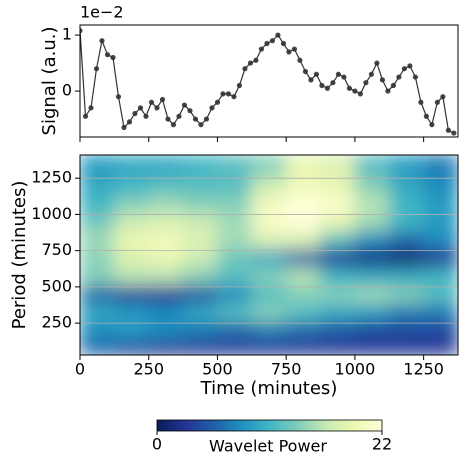 The width and height of the screenshot is (468, 468). What do you see at coordinates (67, 90) in the screenshot?
I see `y-tick-label: 0` at bounding box center [67, 90].